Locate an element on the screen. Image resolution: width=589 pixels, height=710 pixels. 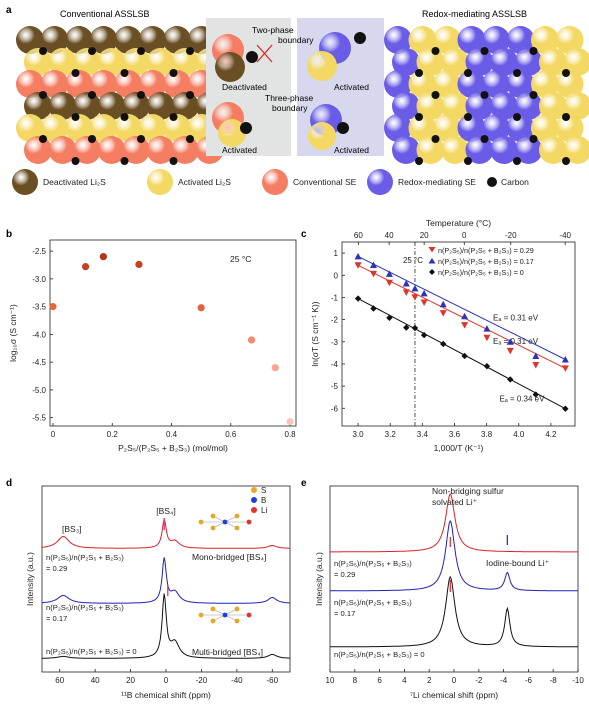
panel-d-letter: d is located at coordinates (9, 483).